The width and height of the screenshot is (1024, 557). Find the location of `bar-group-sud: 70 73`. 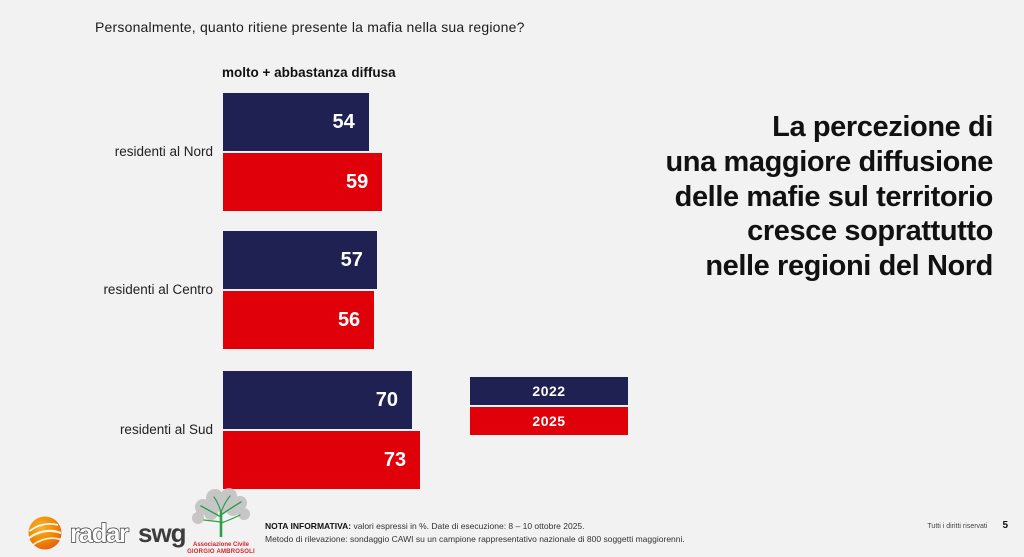

bar-group-sud: 70 73 is located at coordinates (322, 430).